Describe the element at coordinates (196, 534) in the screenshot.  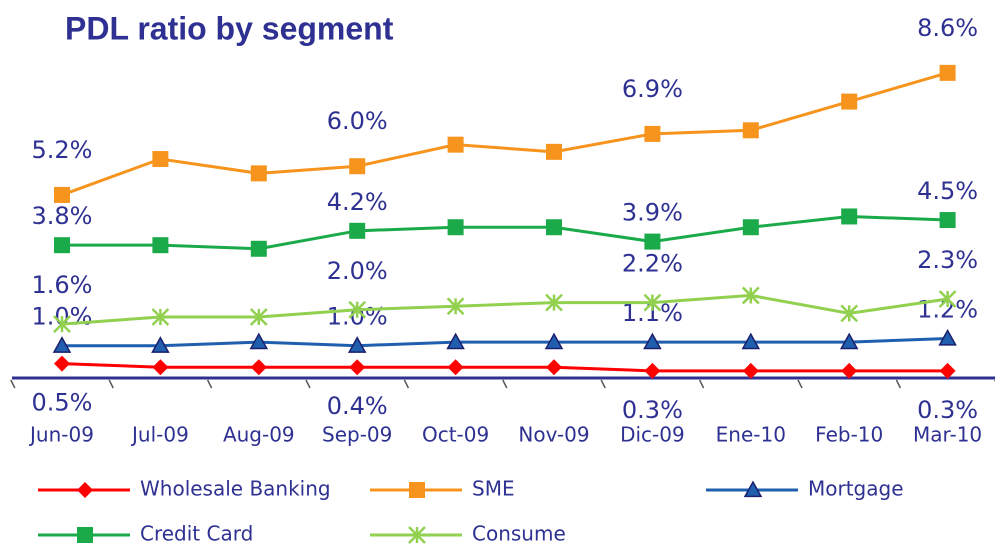
I see `legend-label: Credit Card` at that location.